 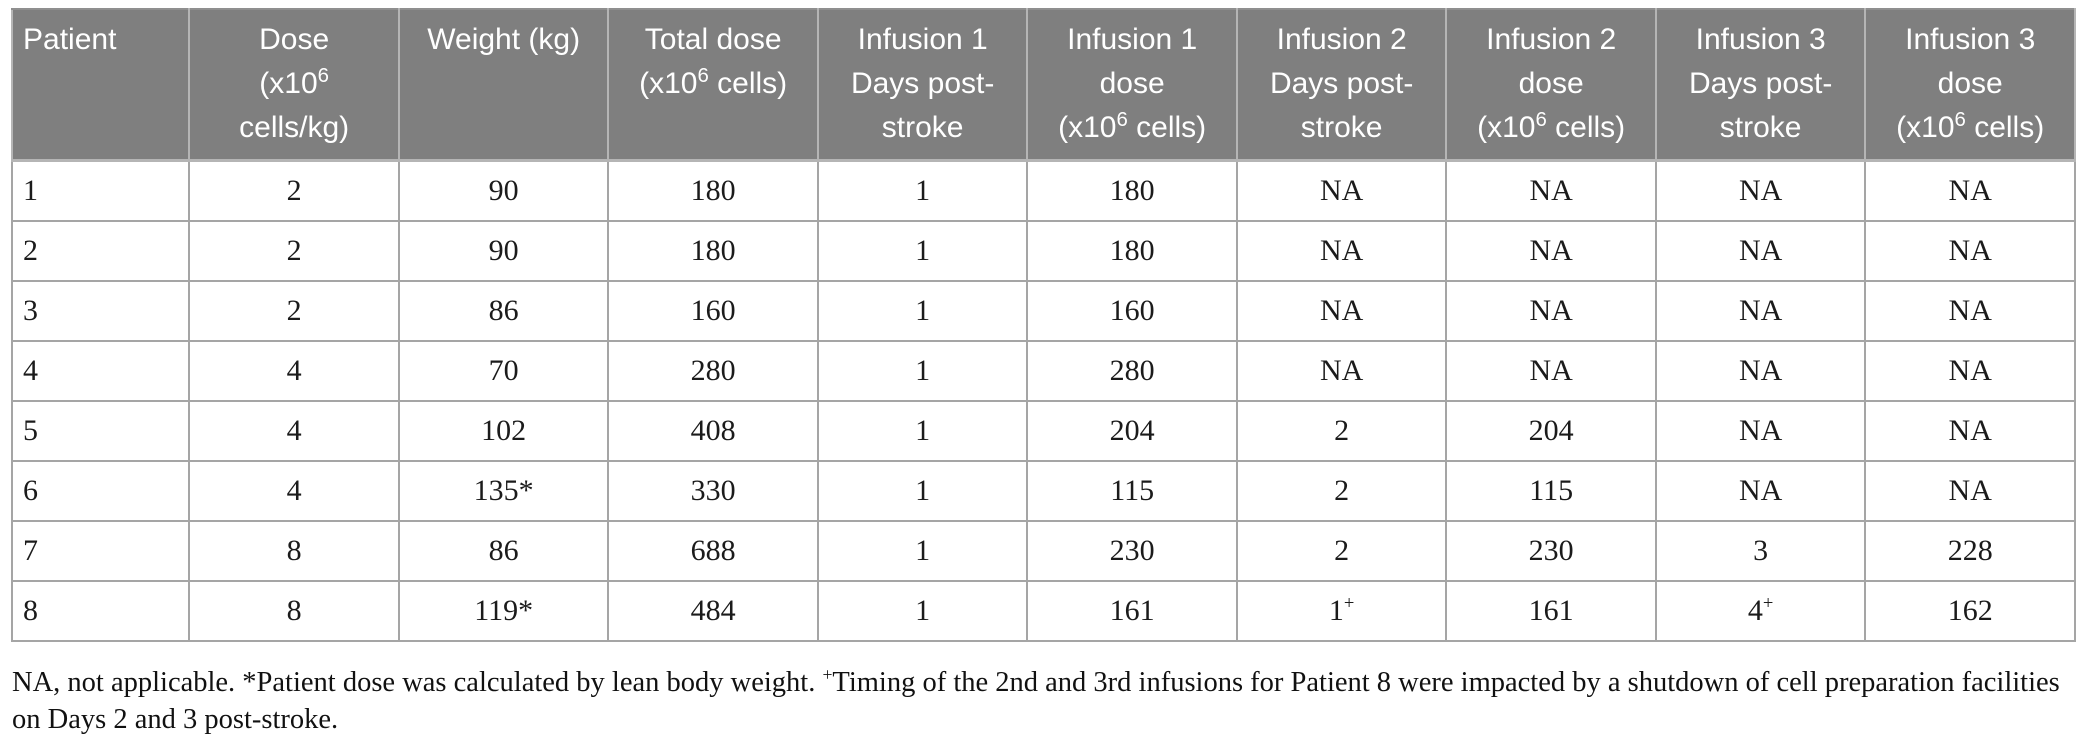 What do you see at coordinates (503, 85) in the screenshot?
I see `column-header: Weight (kg)` at bounding box center [503, 85].